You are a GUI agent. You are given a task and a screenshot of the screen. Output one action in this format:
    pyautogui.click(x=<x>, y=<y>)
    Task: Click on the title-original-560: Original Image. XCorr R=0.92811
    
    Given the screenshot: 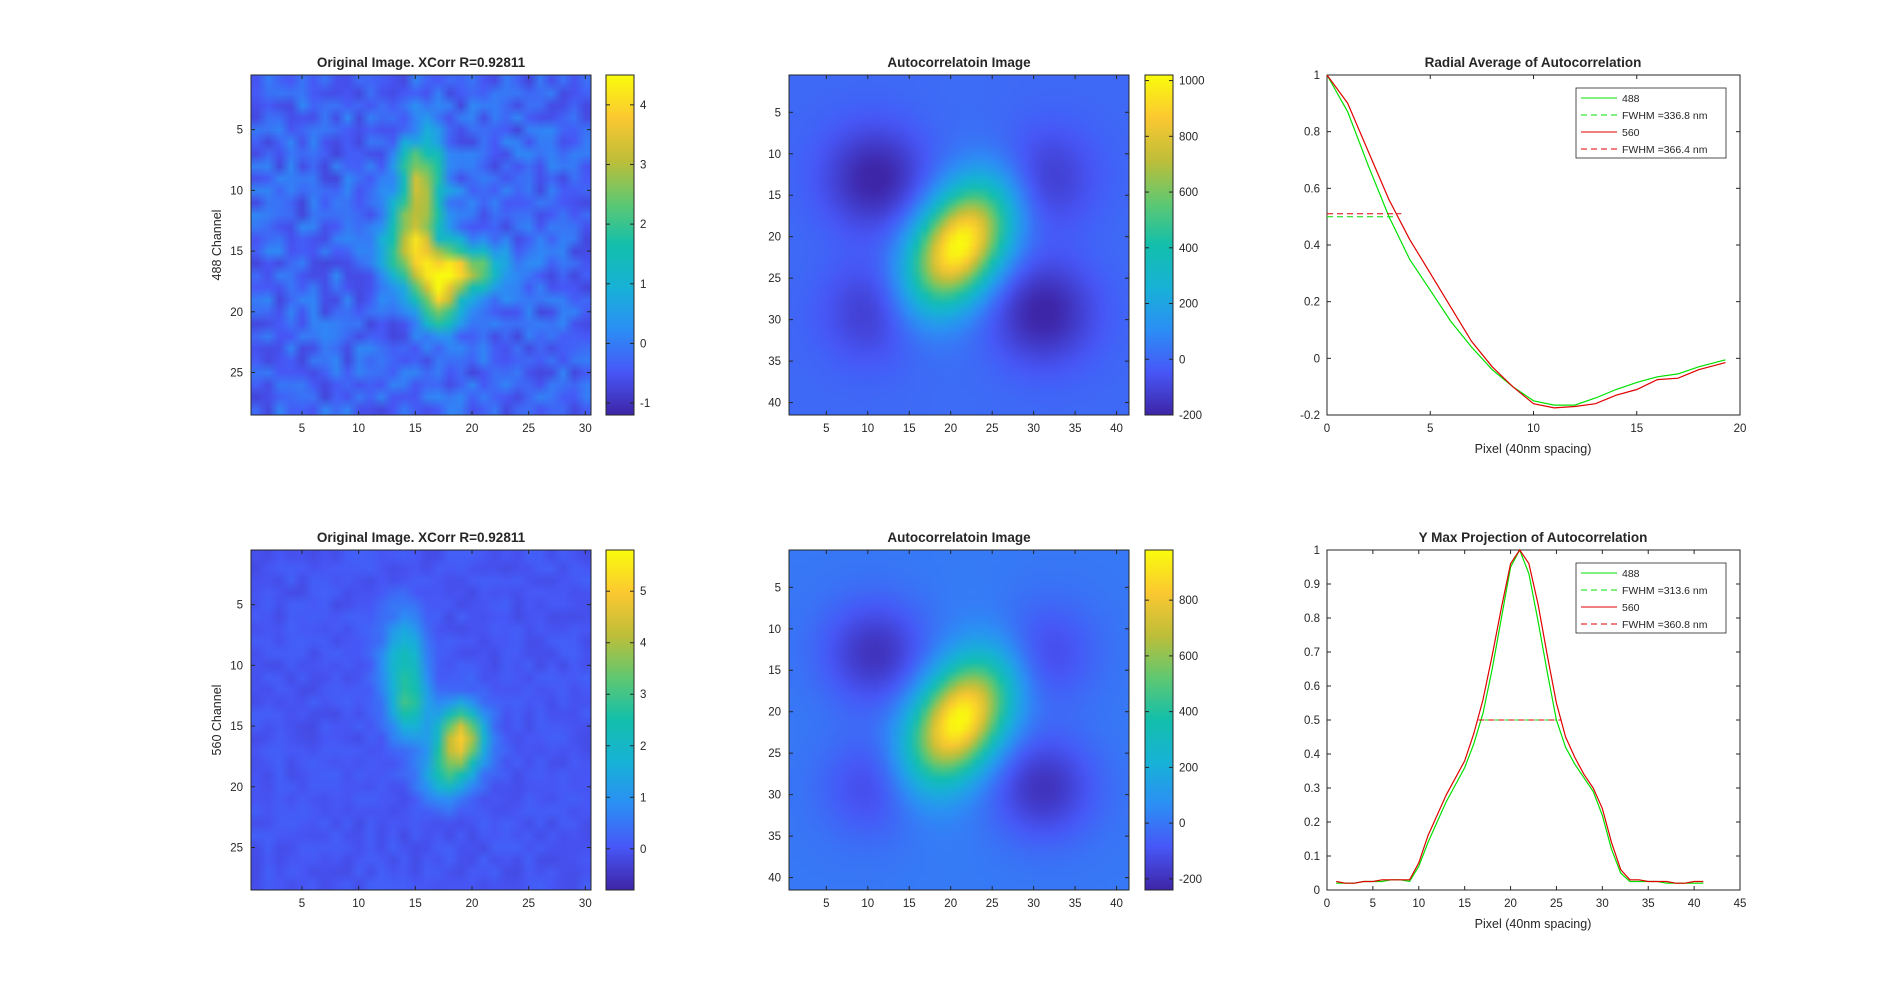 What is the action you would take?
    pyautogui.click(x=421, y=537)
    